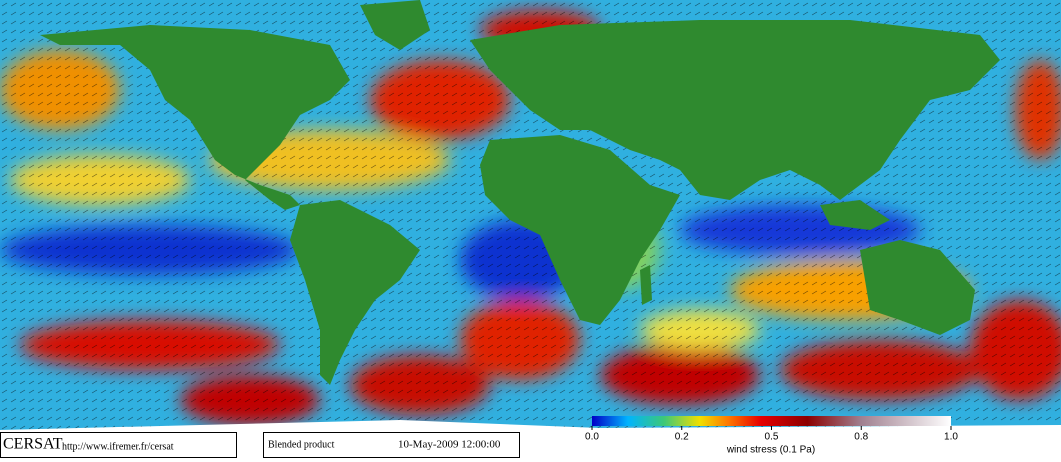 This screenshot has width=1061, height=462. Describe the element at coordinates (772, 437) in the screenshot. I see `colorbar-tick-label: 0.5` at that location.